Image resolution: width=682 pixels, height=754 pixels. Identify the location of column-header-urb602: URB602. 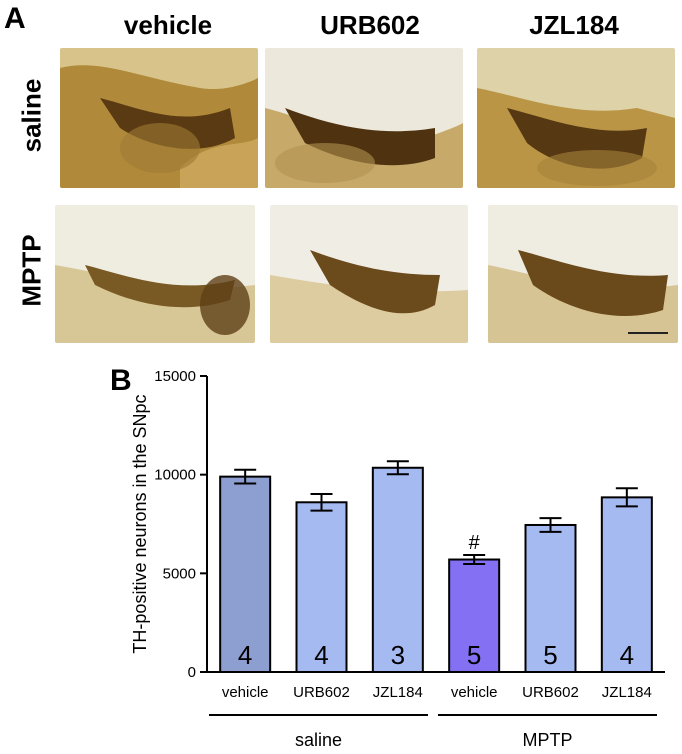
(370, 25).